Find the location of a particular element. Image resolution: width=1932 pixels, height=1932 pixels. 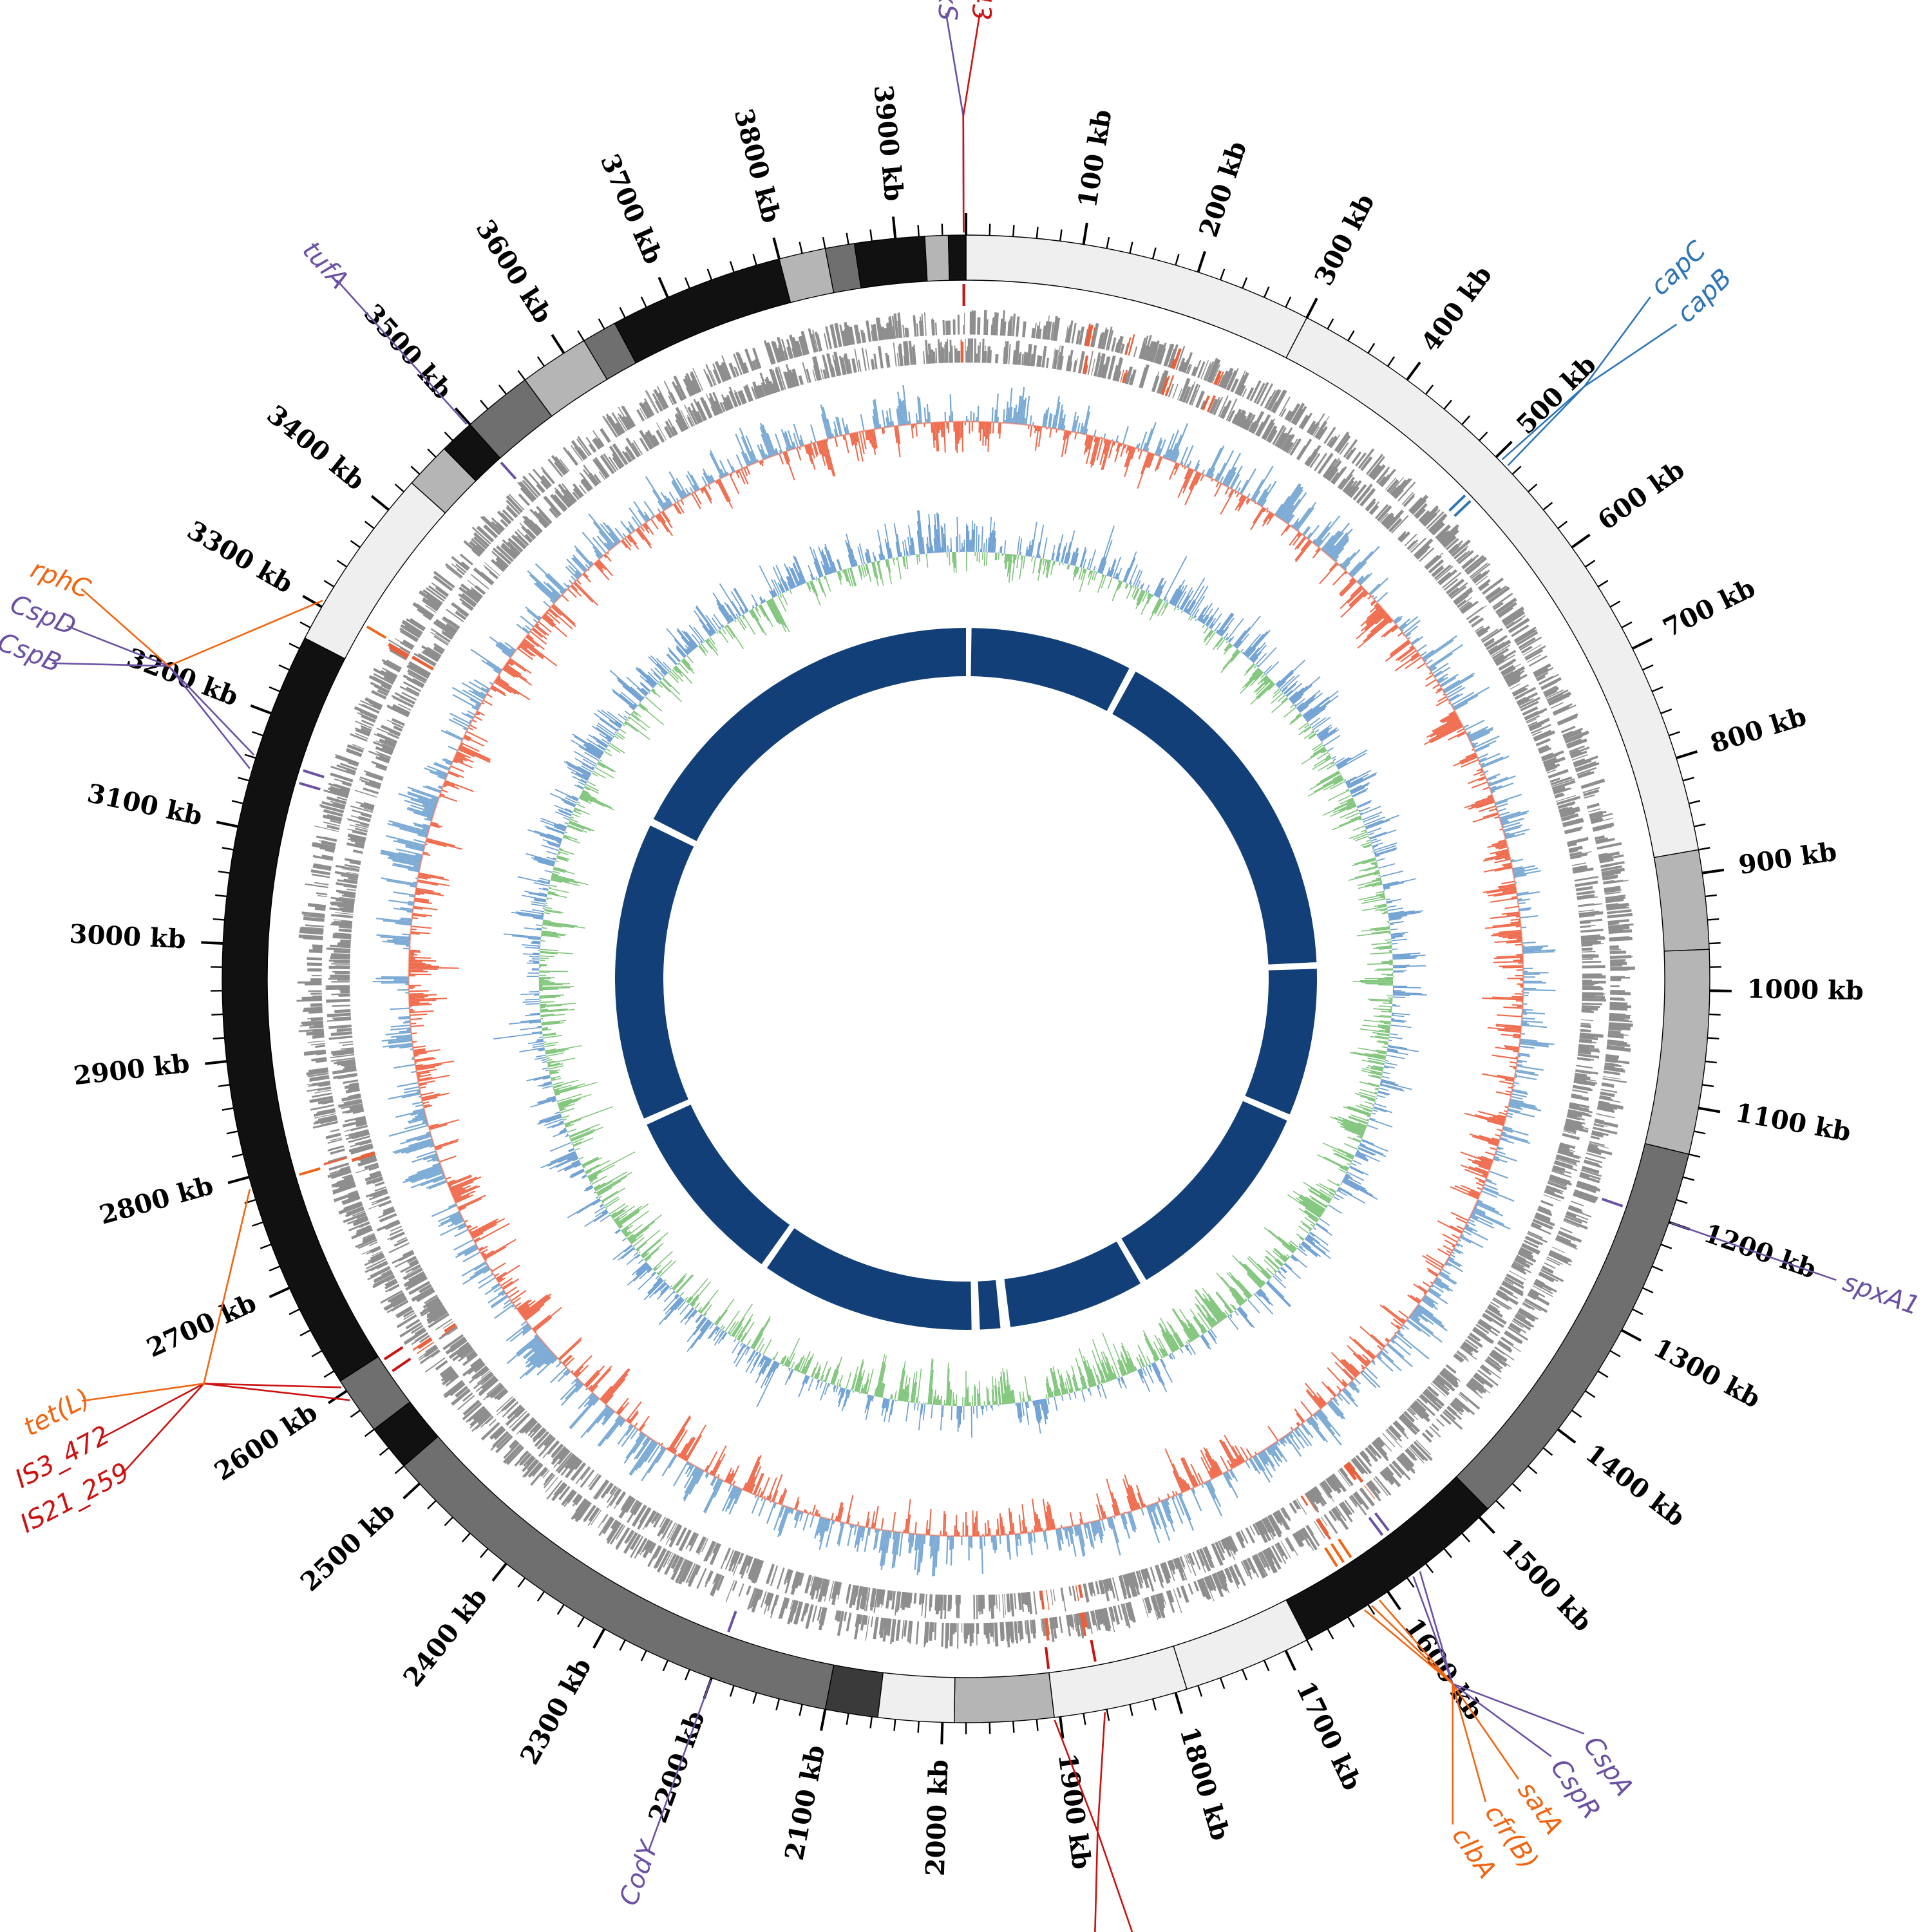

axis-tick-label: 1400 kb is located at coordinates (1635, 1485).